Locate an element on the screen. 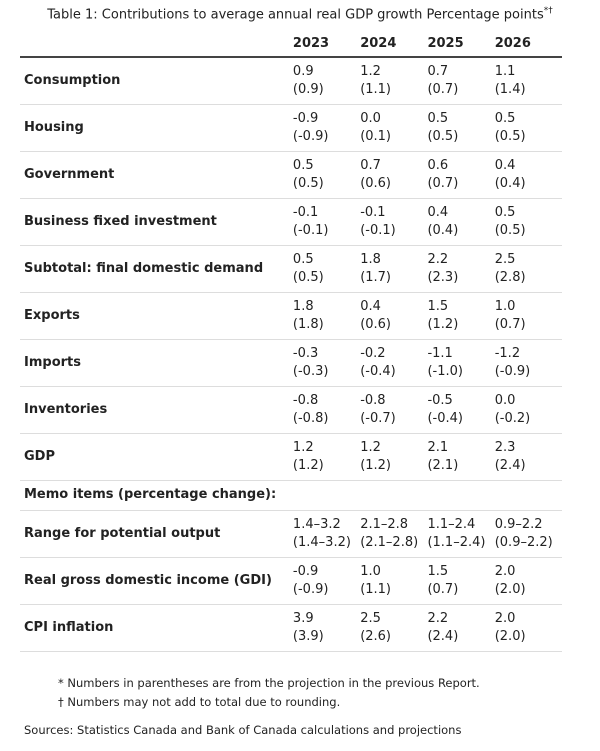 The width and height of the screenshot is (600, 751). row-label: GDP is located at coordinates (39, 456).